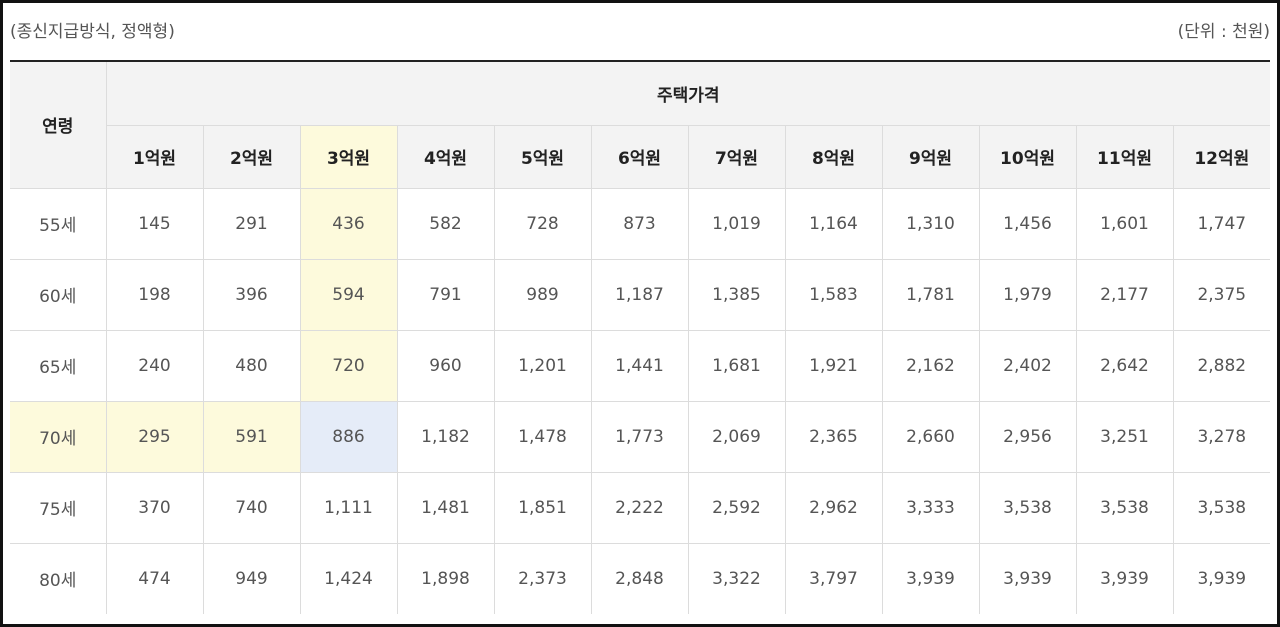  I want to click on value-cell: 3,251, so click(1125, 437).